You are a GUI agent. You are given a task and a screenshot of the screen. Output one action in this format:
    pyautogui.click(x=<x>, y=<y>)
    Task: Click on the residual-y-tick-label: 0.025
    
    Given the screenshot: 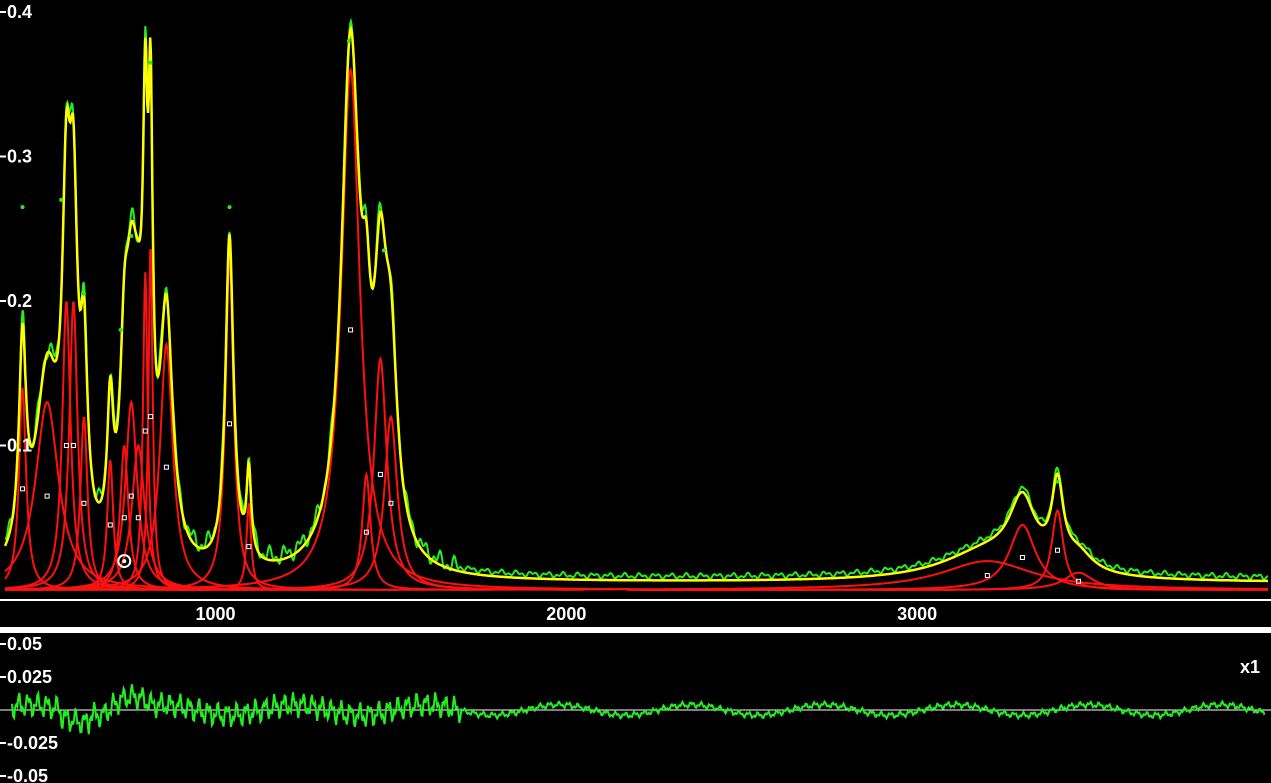 What is the action you would take?
    pyautogui.click(x=29, y=677)
    